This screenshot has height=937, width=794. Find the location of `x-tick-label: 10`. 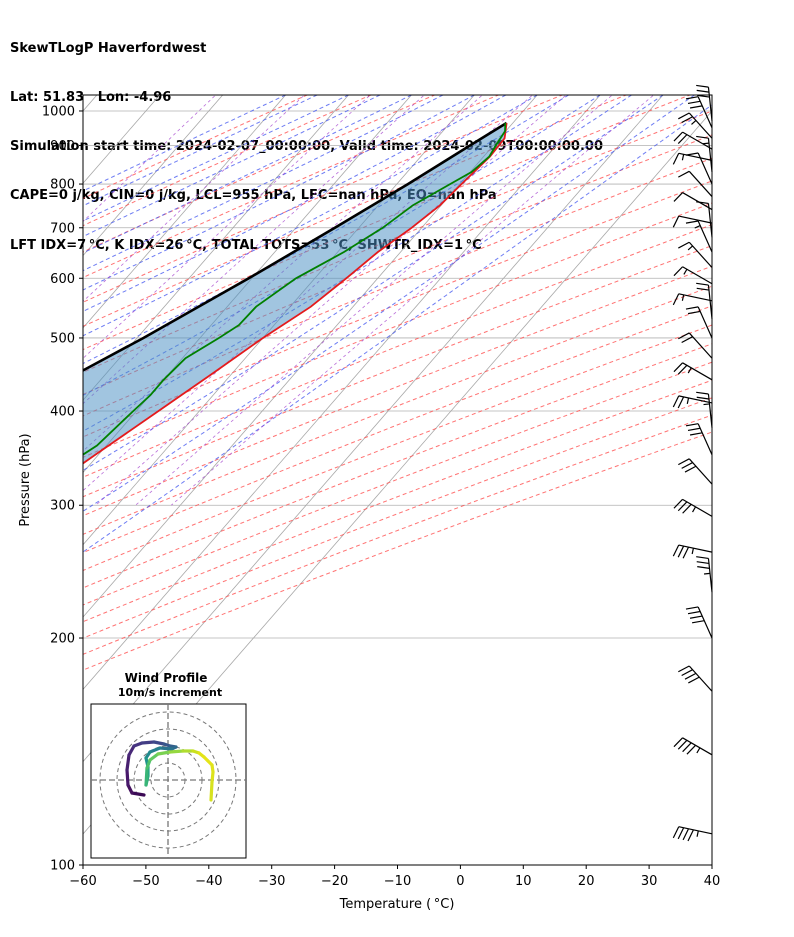

x-tick-label: 10 is located at coordinates (523, 881).